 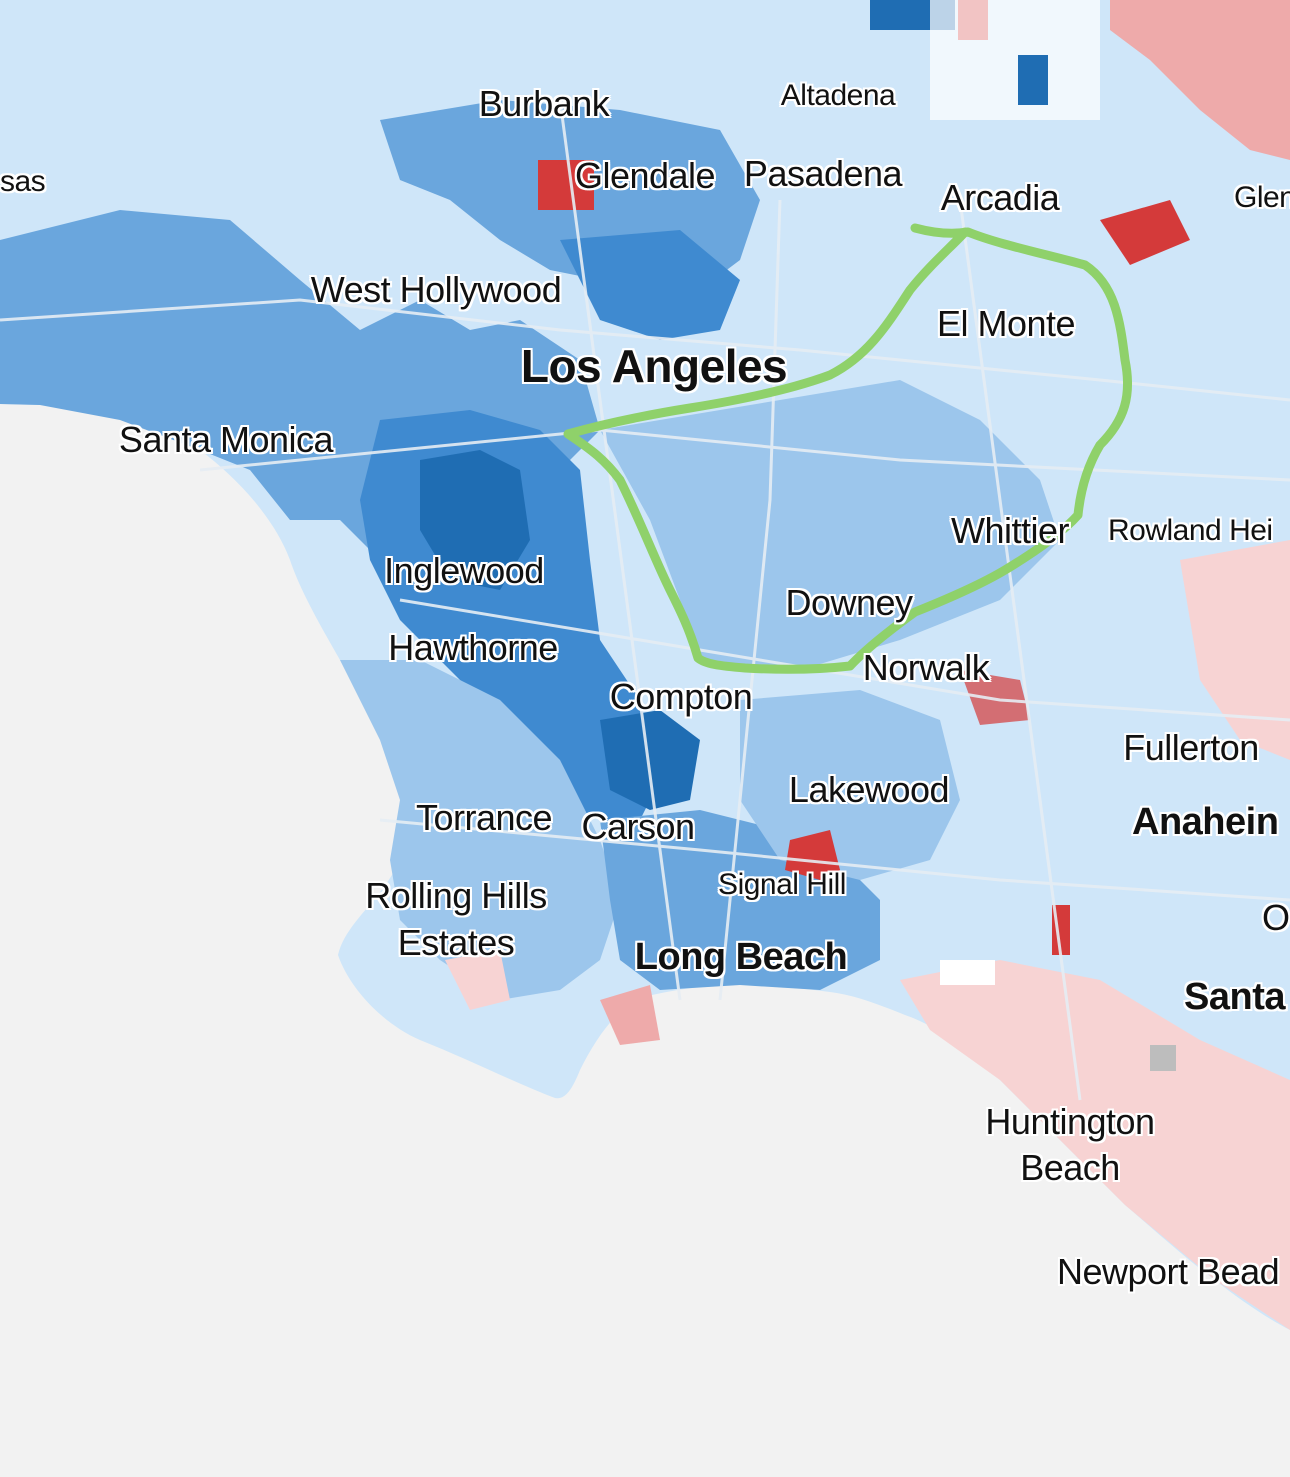 What do you see at coordinates (1145, 232) in the screenshot?
I see `district-rep-whittier-hills` at bounding box center [1145, 232].